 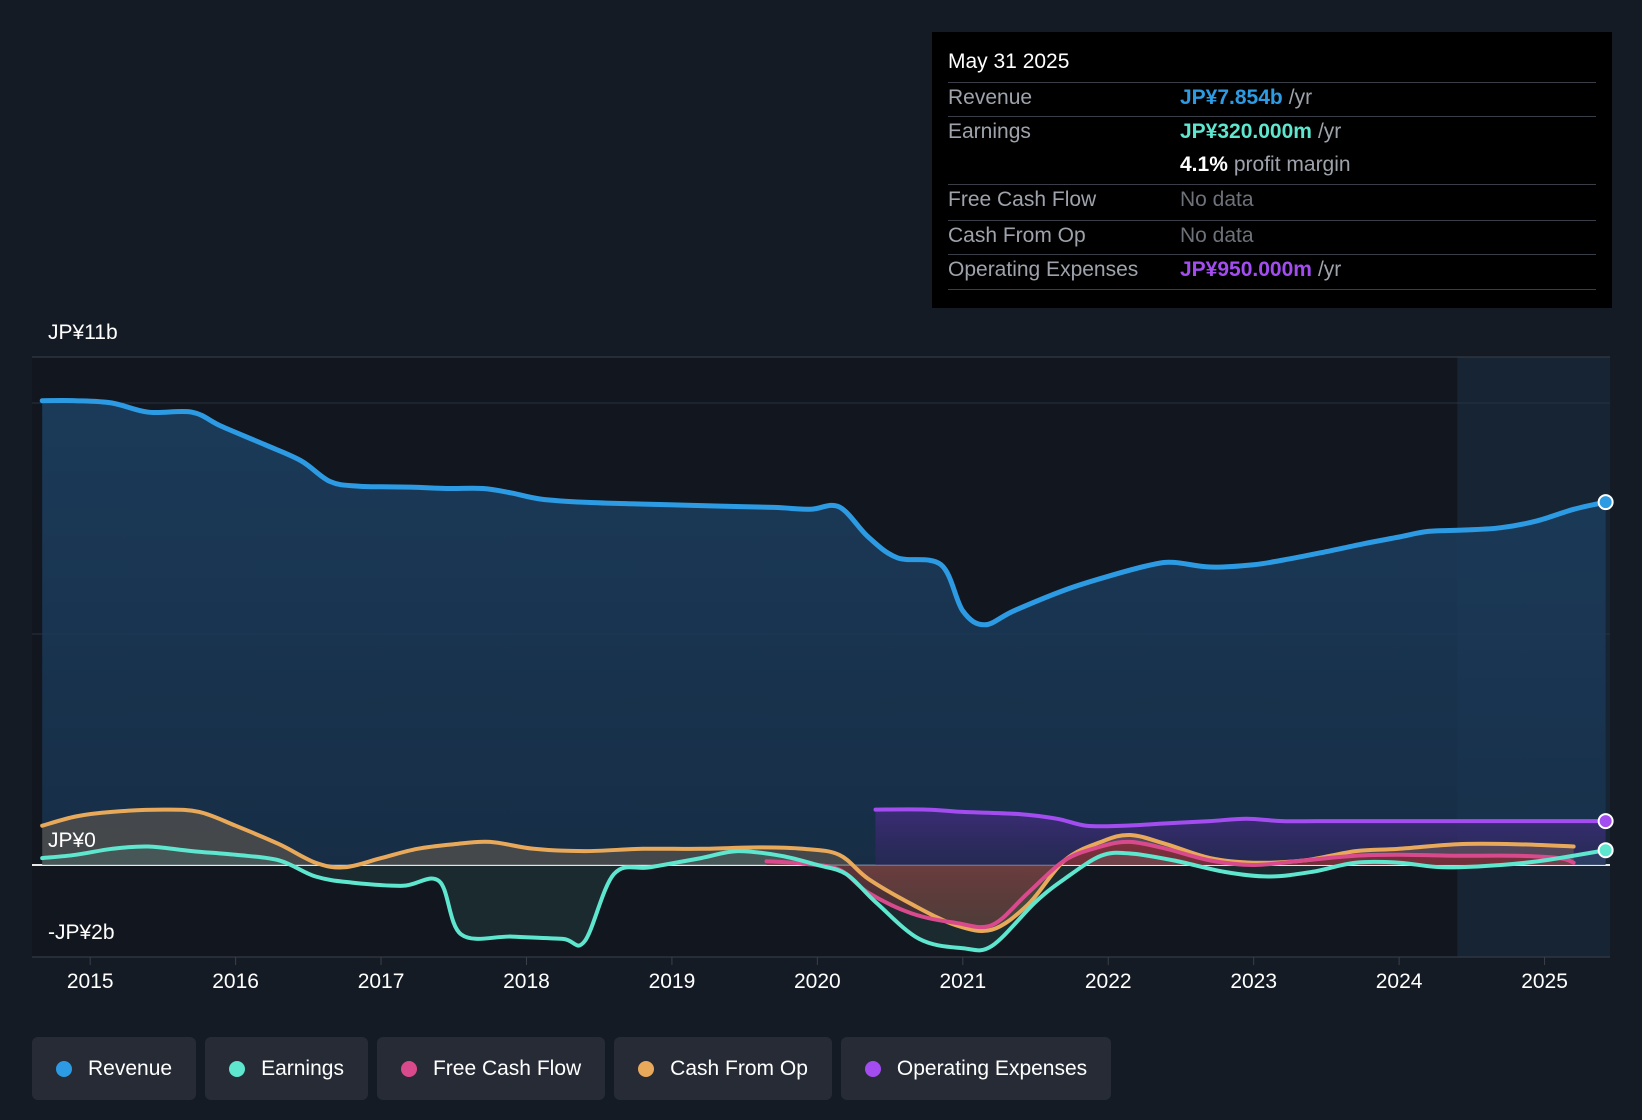 What do you see at coordinates (1022, 199) in the screenshot?
I see `tooltip-label: Free Cash Flow` at bounding box center [1022, 199].